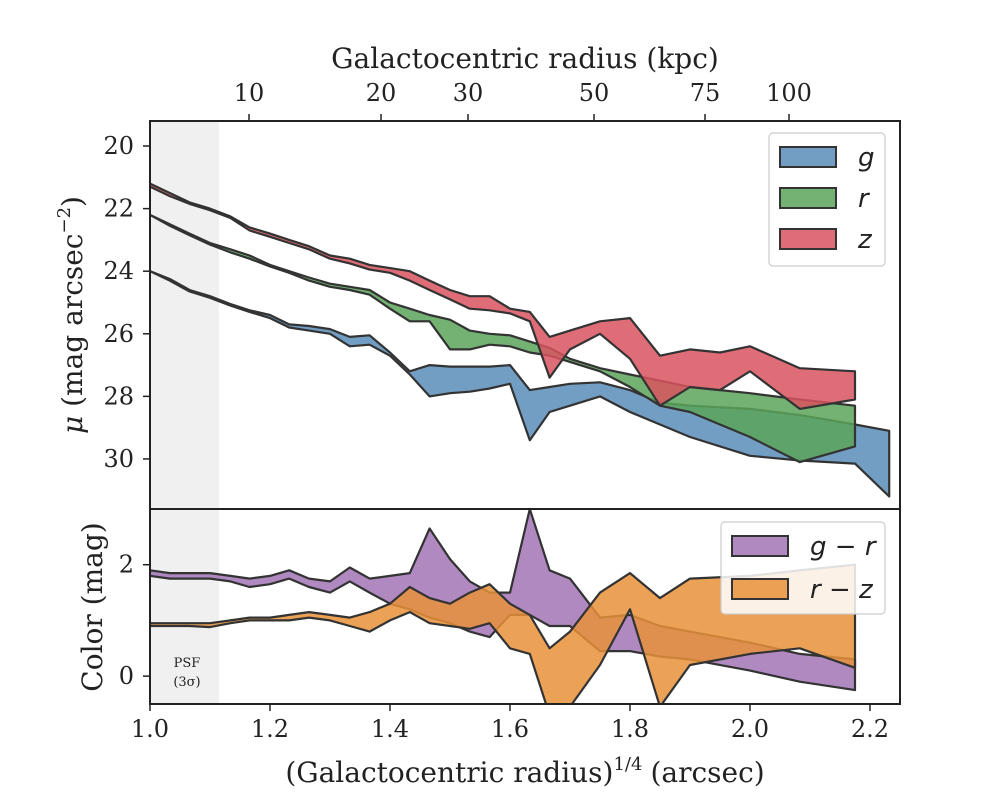 The height and width of the screenshot is (800, 1000). What do you see at coordinates (118, 146) in the screenshot?
I see `y-tick-label: 20` at bounding box center [118, 146].